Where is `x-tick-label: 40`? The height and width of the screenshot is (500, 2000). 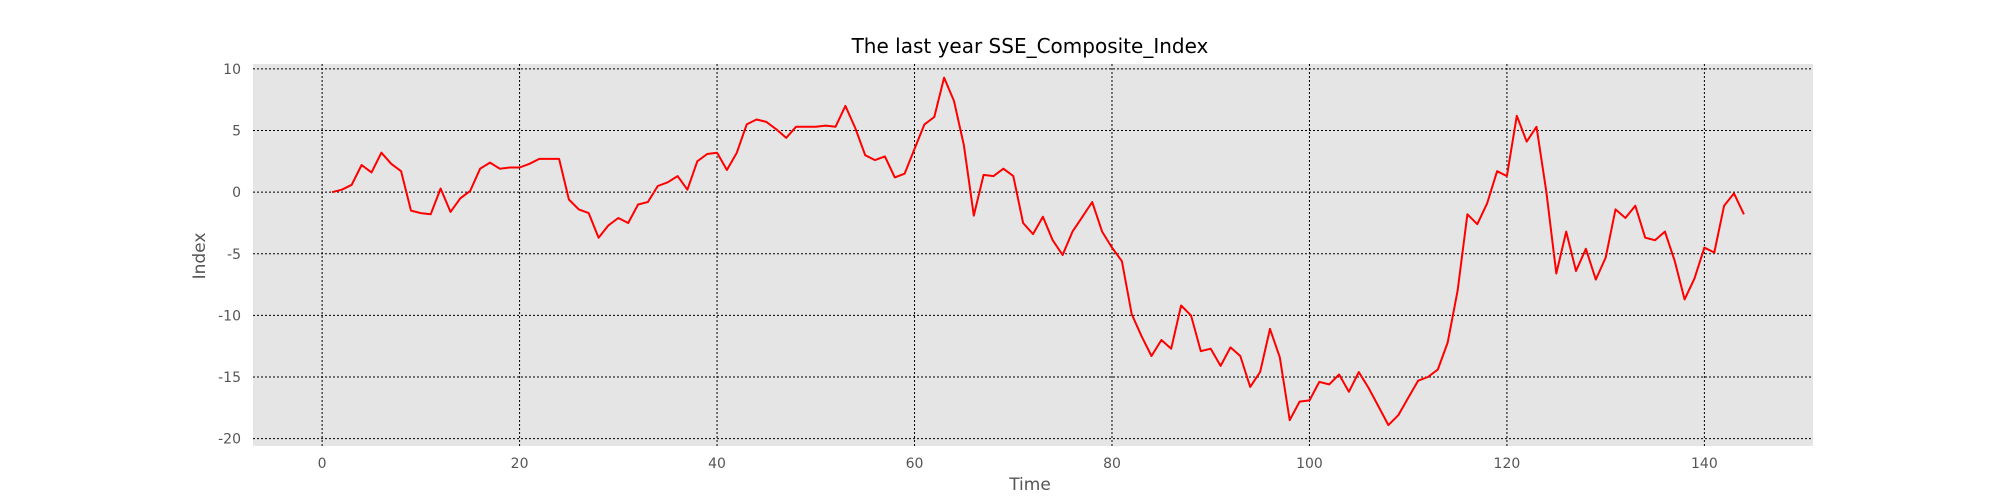
x-tick-label: 40 is located at coordinates (717, 464).